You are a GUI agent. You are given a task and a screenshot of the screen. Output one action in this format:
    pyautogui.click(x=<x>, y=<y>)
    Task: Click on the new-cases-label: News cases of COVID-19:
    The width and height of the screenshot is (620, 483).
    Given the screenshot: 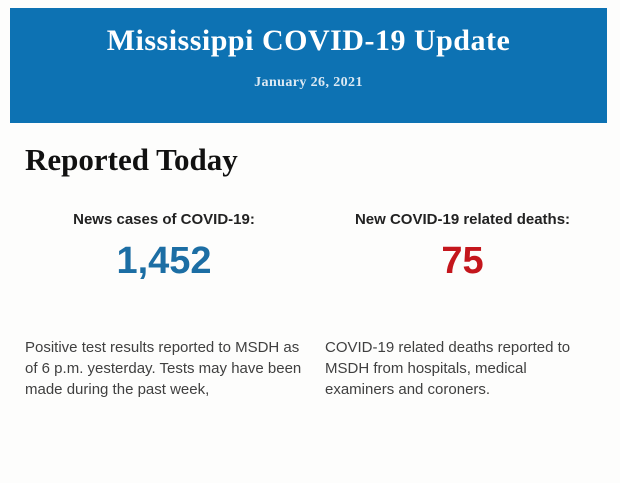 What is the action you would take?
    pyautogui.click(x=164, y=219)
    